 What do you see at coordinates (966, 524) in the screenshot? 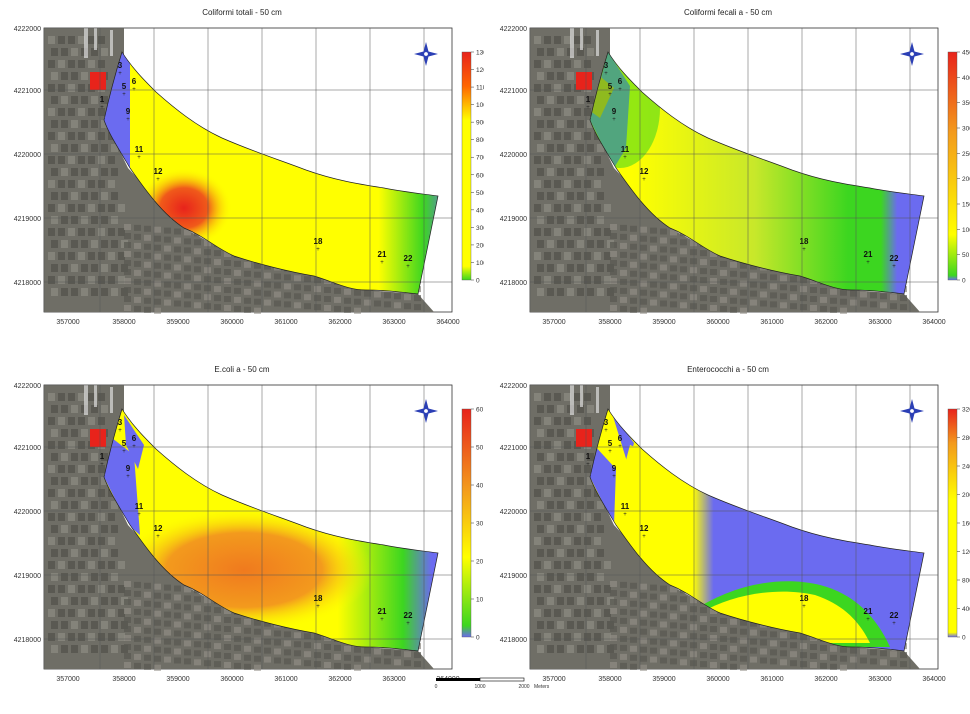
I see `legend-tick-label: 16000` at bounding box center [966, 524].